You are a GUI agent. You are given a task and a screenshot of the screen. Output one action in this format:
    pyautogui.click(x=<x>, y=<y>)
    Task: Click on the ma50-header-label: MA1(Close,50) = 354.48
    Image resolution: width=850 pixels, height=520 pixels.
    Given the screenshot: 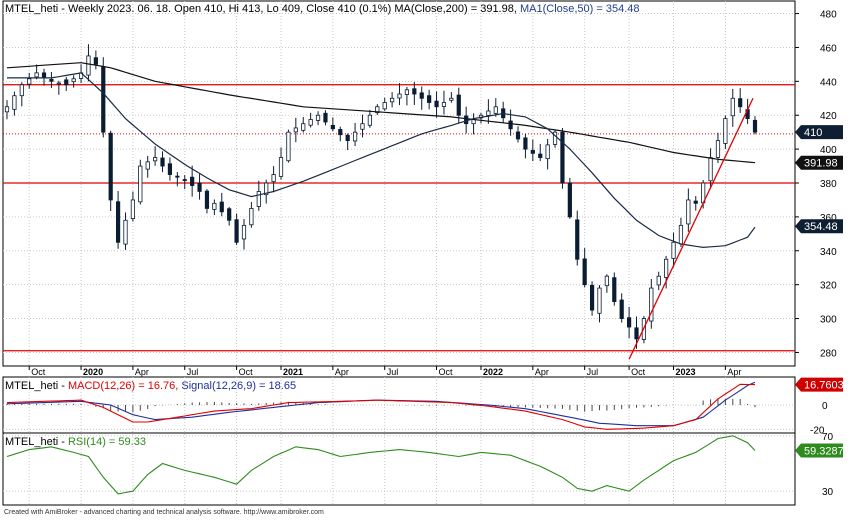 What is the action you would take?
    pyautogui.click(x=580, y=9)
    